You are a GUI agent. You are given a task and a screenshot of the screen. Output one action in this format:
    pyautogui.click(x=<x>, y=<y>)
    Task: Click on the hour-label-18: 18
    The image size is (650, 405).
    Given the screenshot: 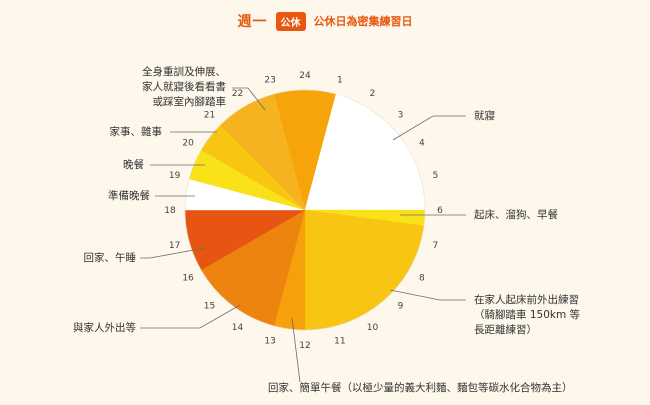 What is the action you would take?
    pyautogui.click(x=170, y=211)
    